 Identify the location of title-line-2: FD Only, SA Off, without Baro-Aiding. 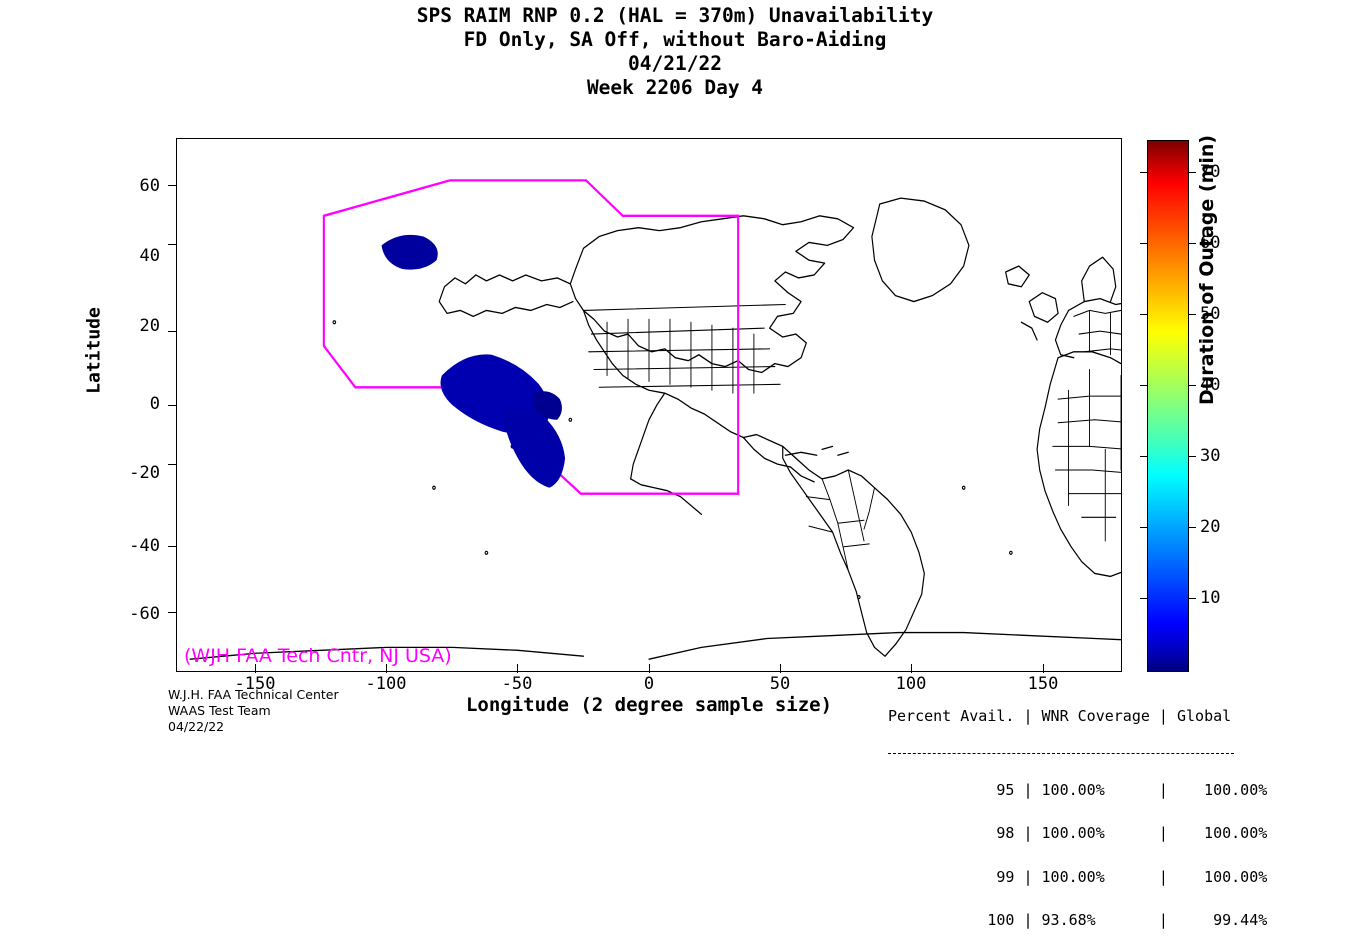
(675, 39).